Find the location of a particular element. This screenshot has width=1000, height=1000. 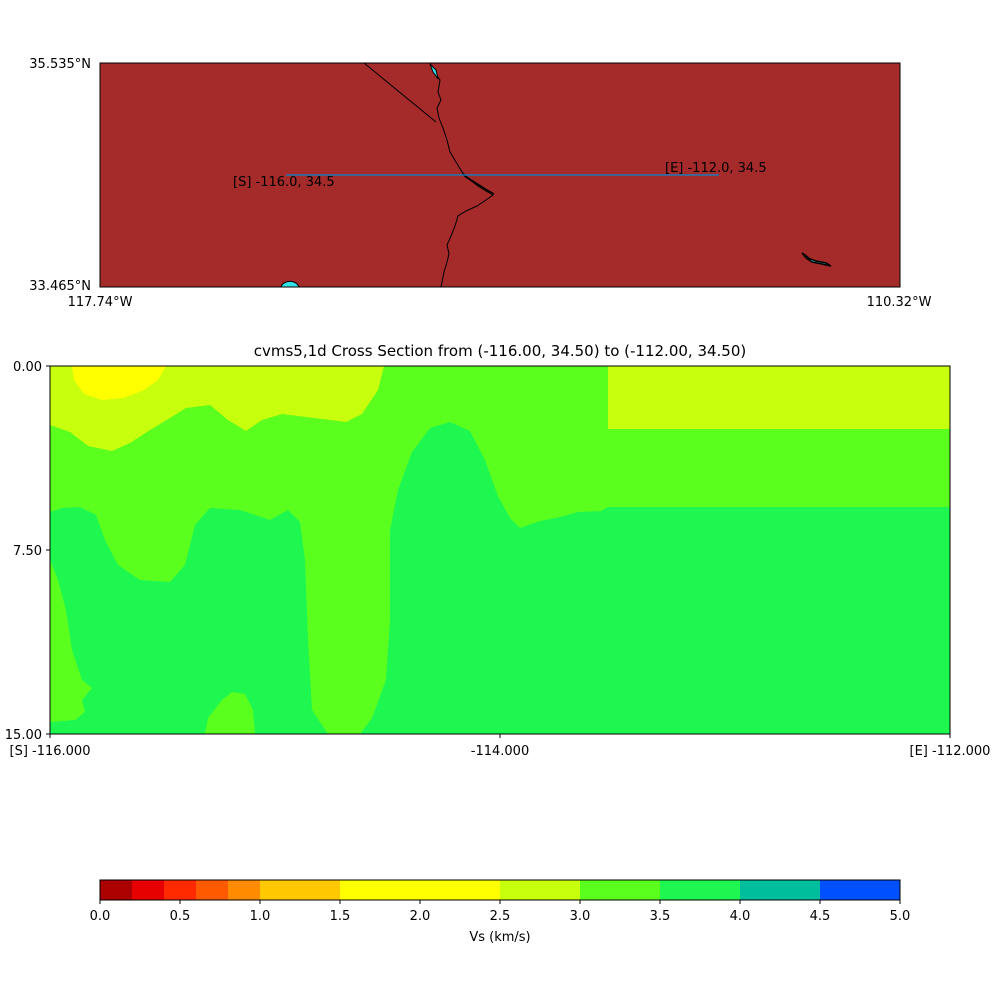

lat-top-label: 35.535°N is located at coordinates (60, 64).